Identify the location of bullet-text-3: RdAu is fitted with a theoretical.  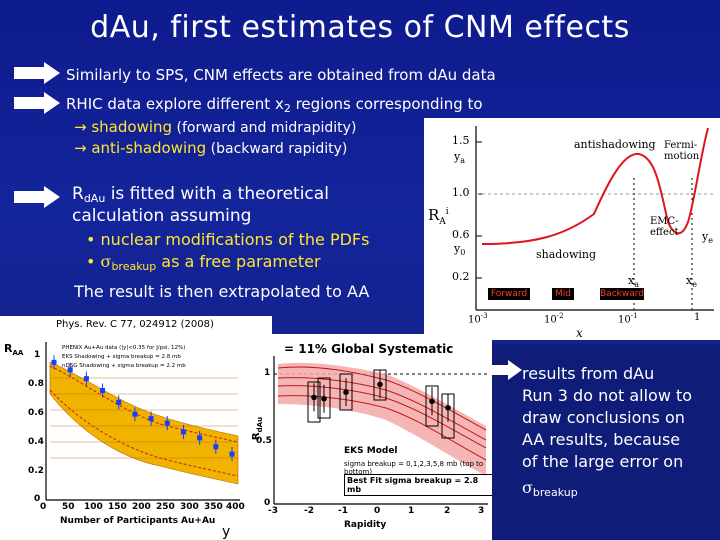
(200, 194).